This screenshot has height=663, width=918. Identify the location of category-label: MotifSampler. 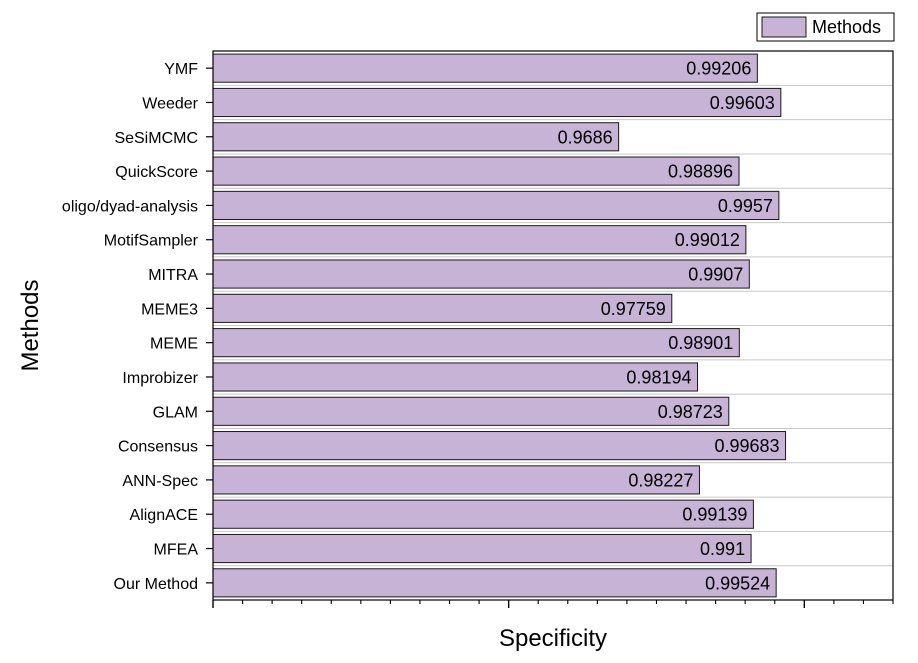
(151, 241).